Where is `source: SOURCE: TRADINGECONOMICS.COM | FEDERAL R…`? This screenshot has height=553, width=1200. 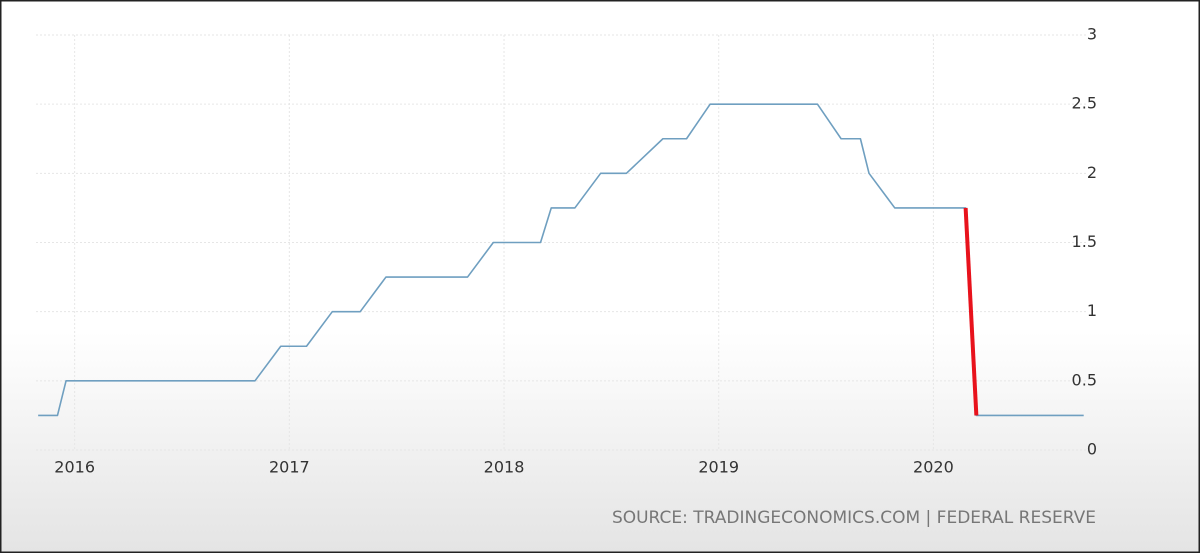
source: SOURCE: TRADINGECONOMICS.COM | FEDERAL R… is located at coordinates (854, 518).